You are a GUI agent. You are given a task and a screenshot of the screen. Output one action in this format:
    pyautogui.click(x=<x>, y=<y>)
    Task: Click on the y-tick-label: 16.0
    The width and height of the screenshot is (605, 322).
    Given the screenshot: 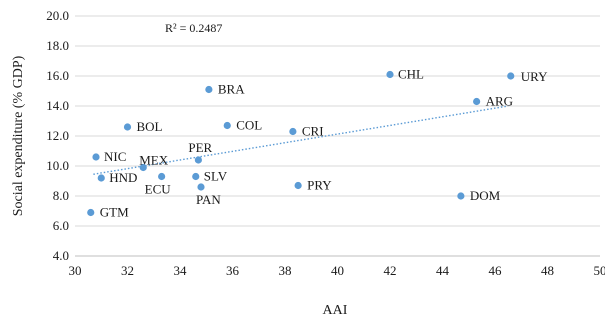 What is the action you would take?
    pyautogui.click(x=57, y=75)
    